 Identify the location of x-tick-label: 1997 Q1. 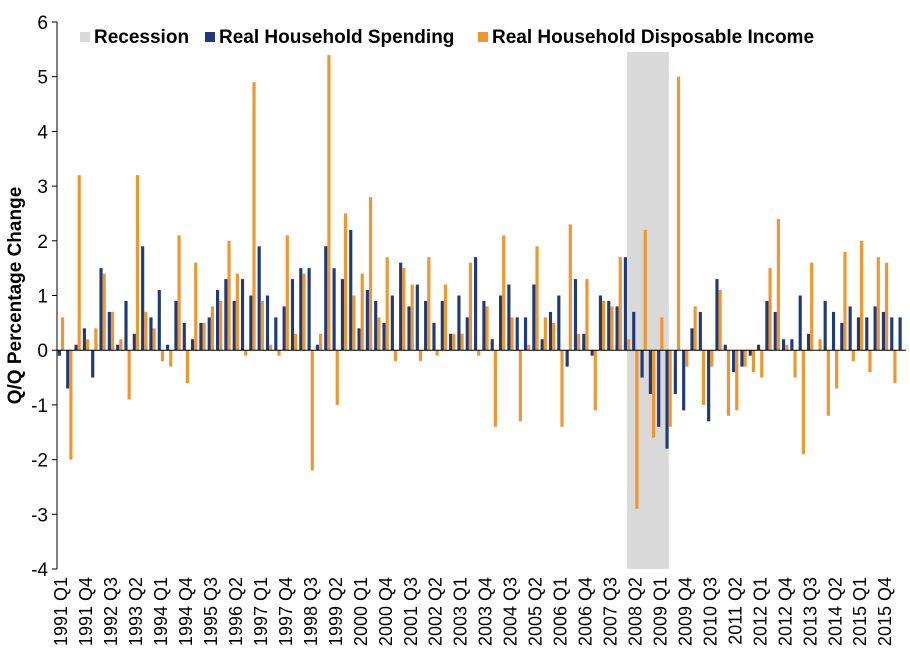
(261, 611).